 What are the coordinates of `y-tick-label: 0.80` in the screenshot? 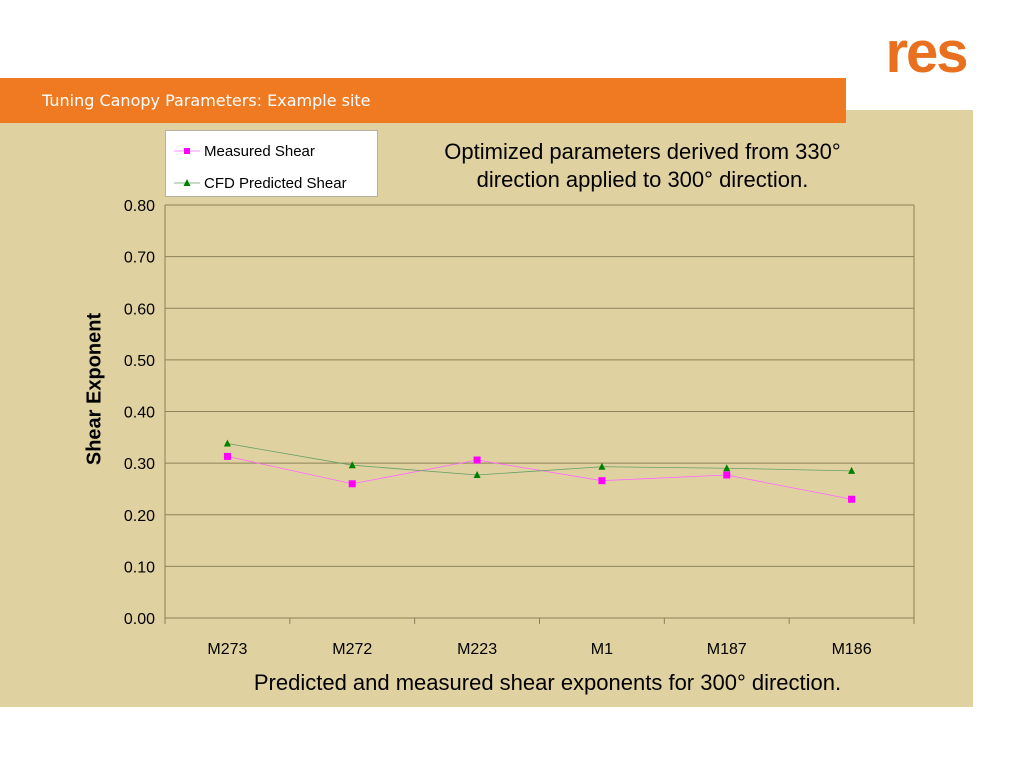 It's located at (139, 206).